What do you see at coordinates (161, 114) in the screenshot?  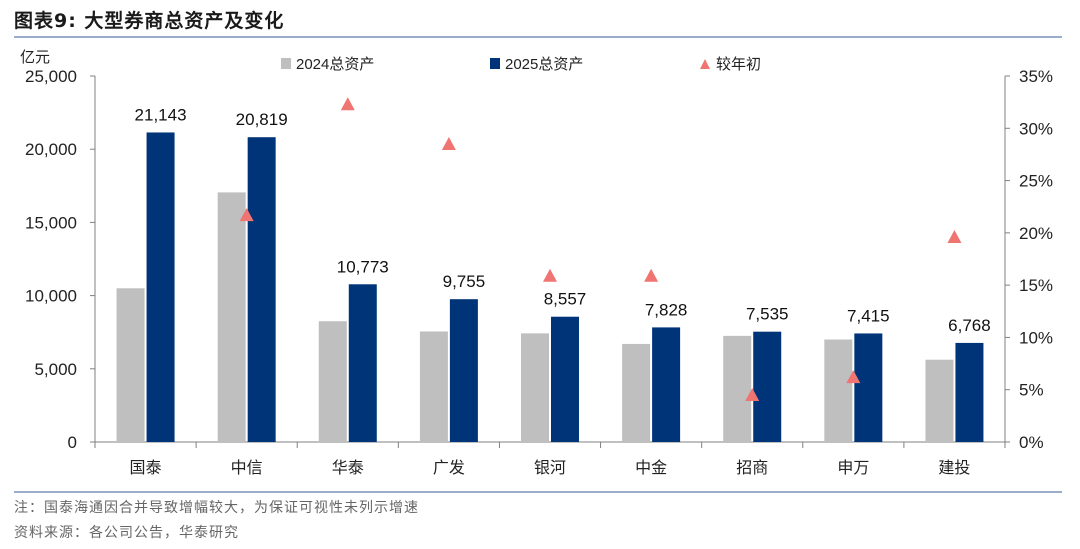 I see `data-label: 21,143` at bounding box center [161, 114].